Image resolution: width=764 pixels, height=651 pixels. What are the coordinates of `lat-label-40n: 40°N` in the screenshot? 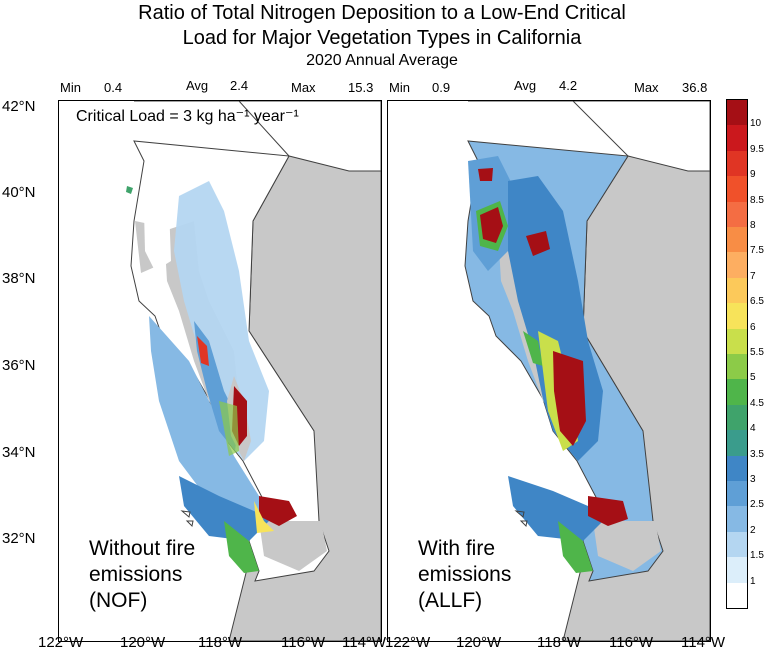 It's located at (19, 192).